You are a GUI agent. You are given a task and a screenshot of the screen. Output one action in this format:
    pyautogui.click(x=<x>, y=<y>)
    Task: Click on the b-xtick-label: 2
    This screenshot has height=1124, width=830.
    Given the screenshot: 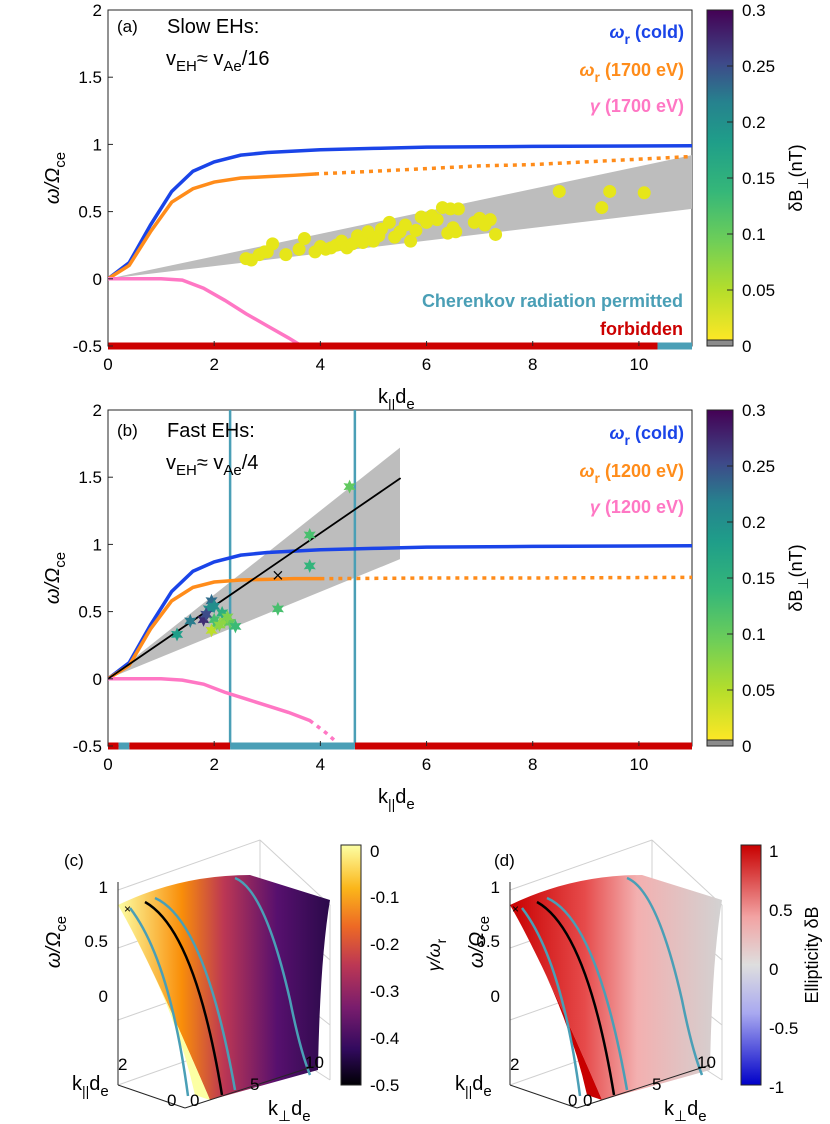 What is the action you would take?
    pyautogui.click(x=213, y=764)
    